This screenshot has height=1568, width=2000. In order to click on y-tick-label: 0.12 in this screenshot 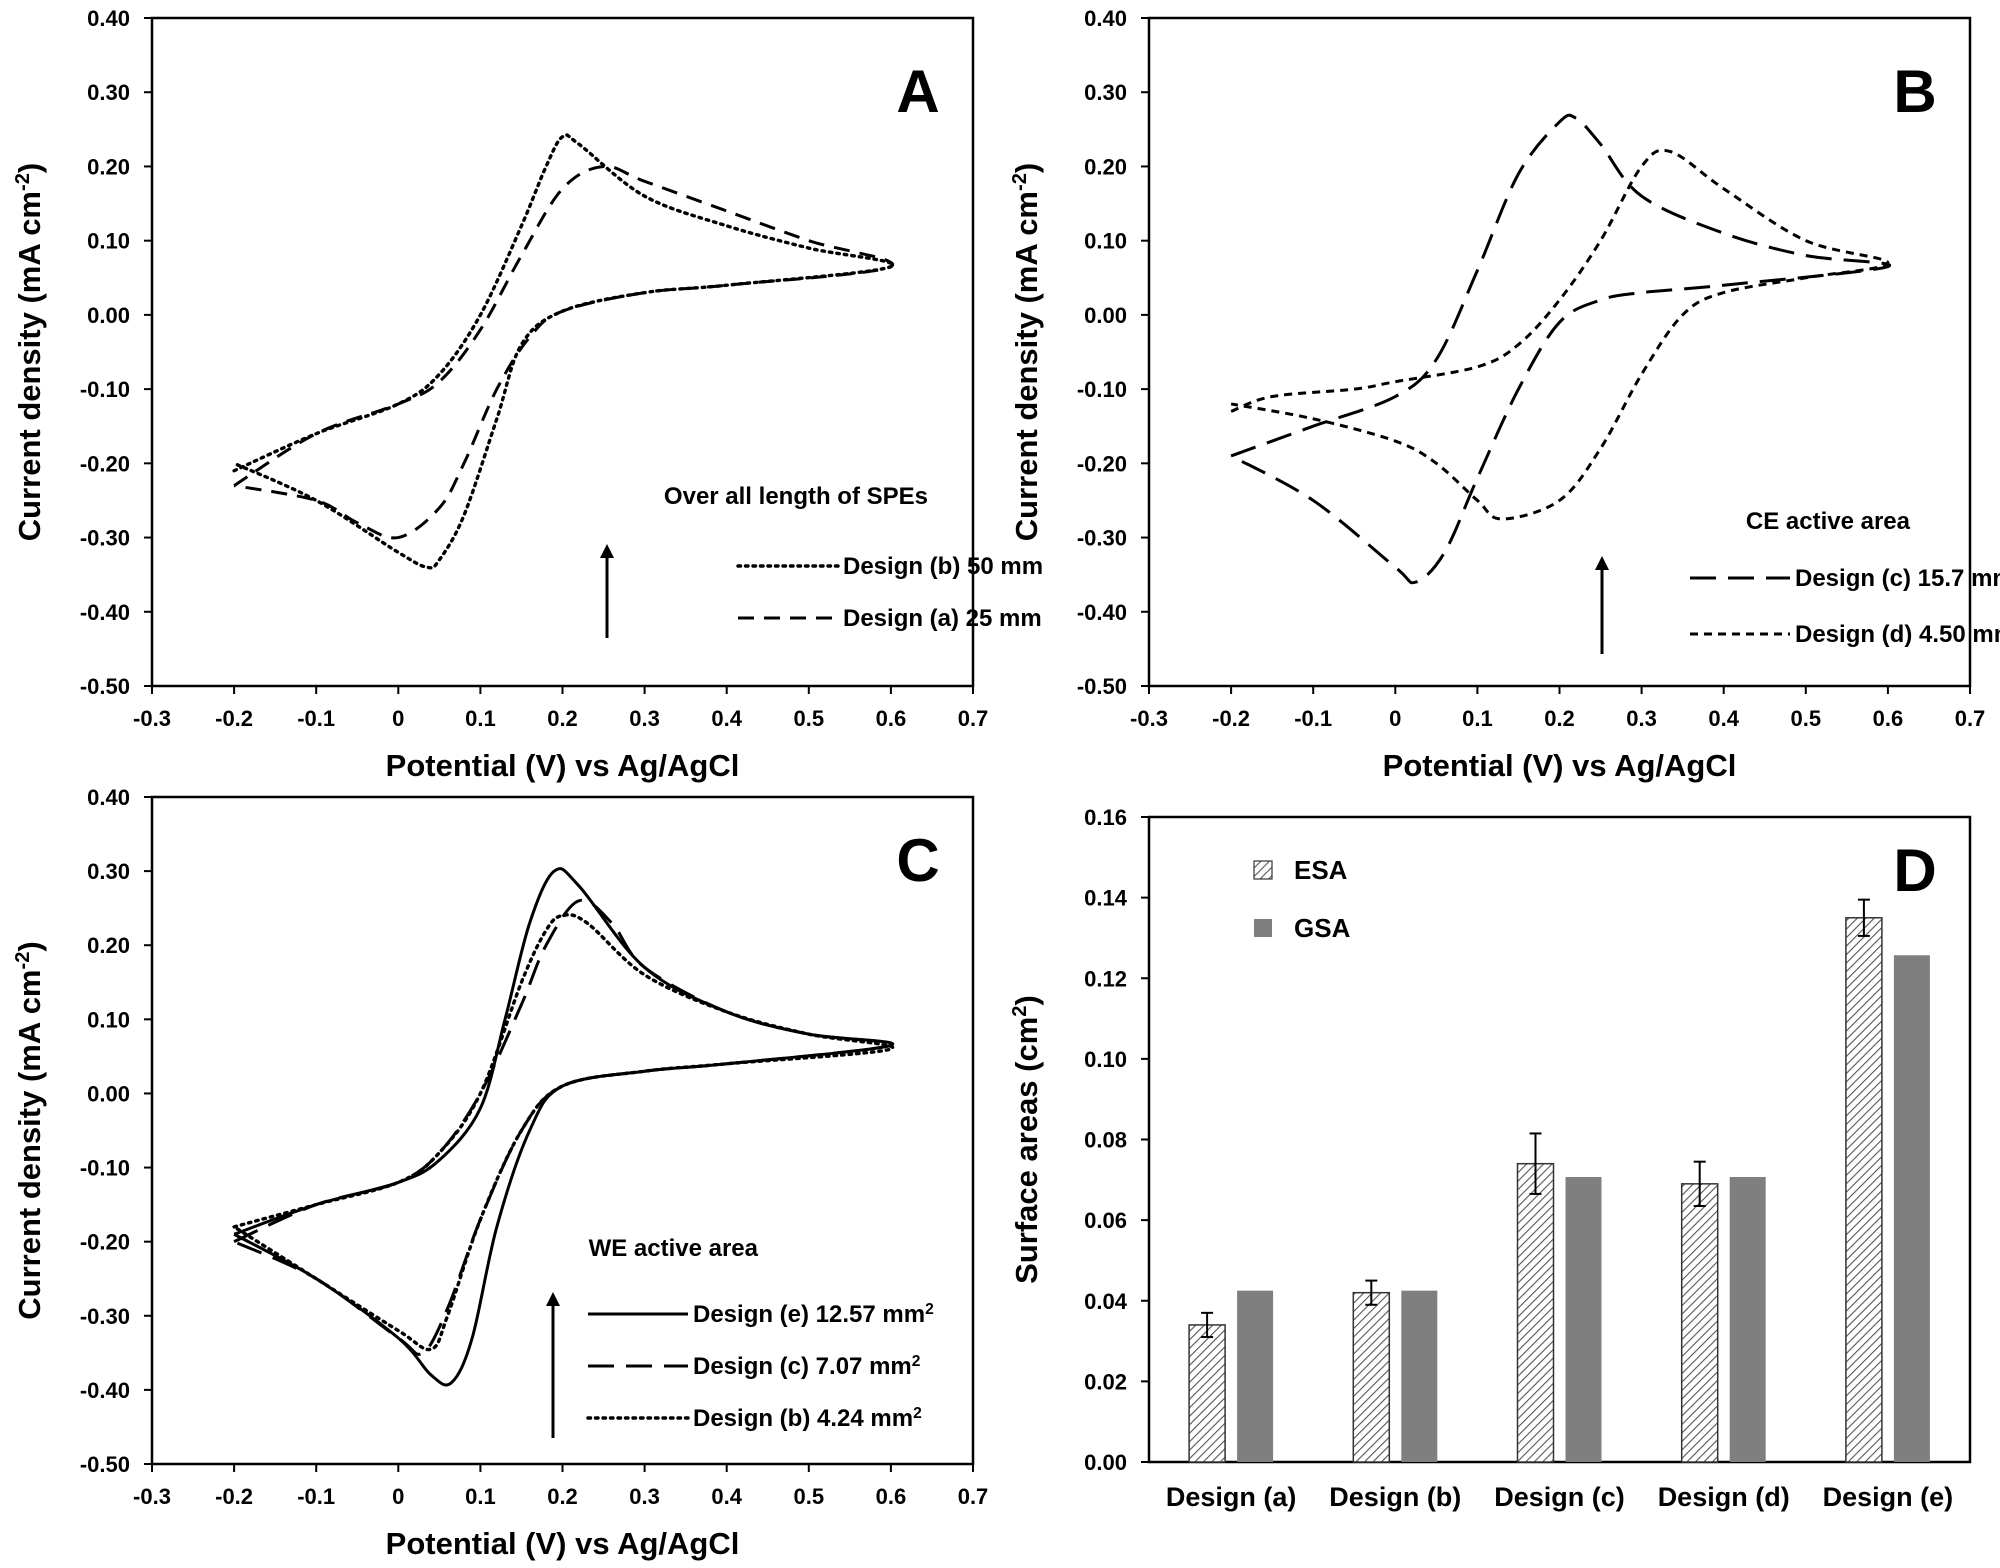, I will do `click(1105, 978)`.